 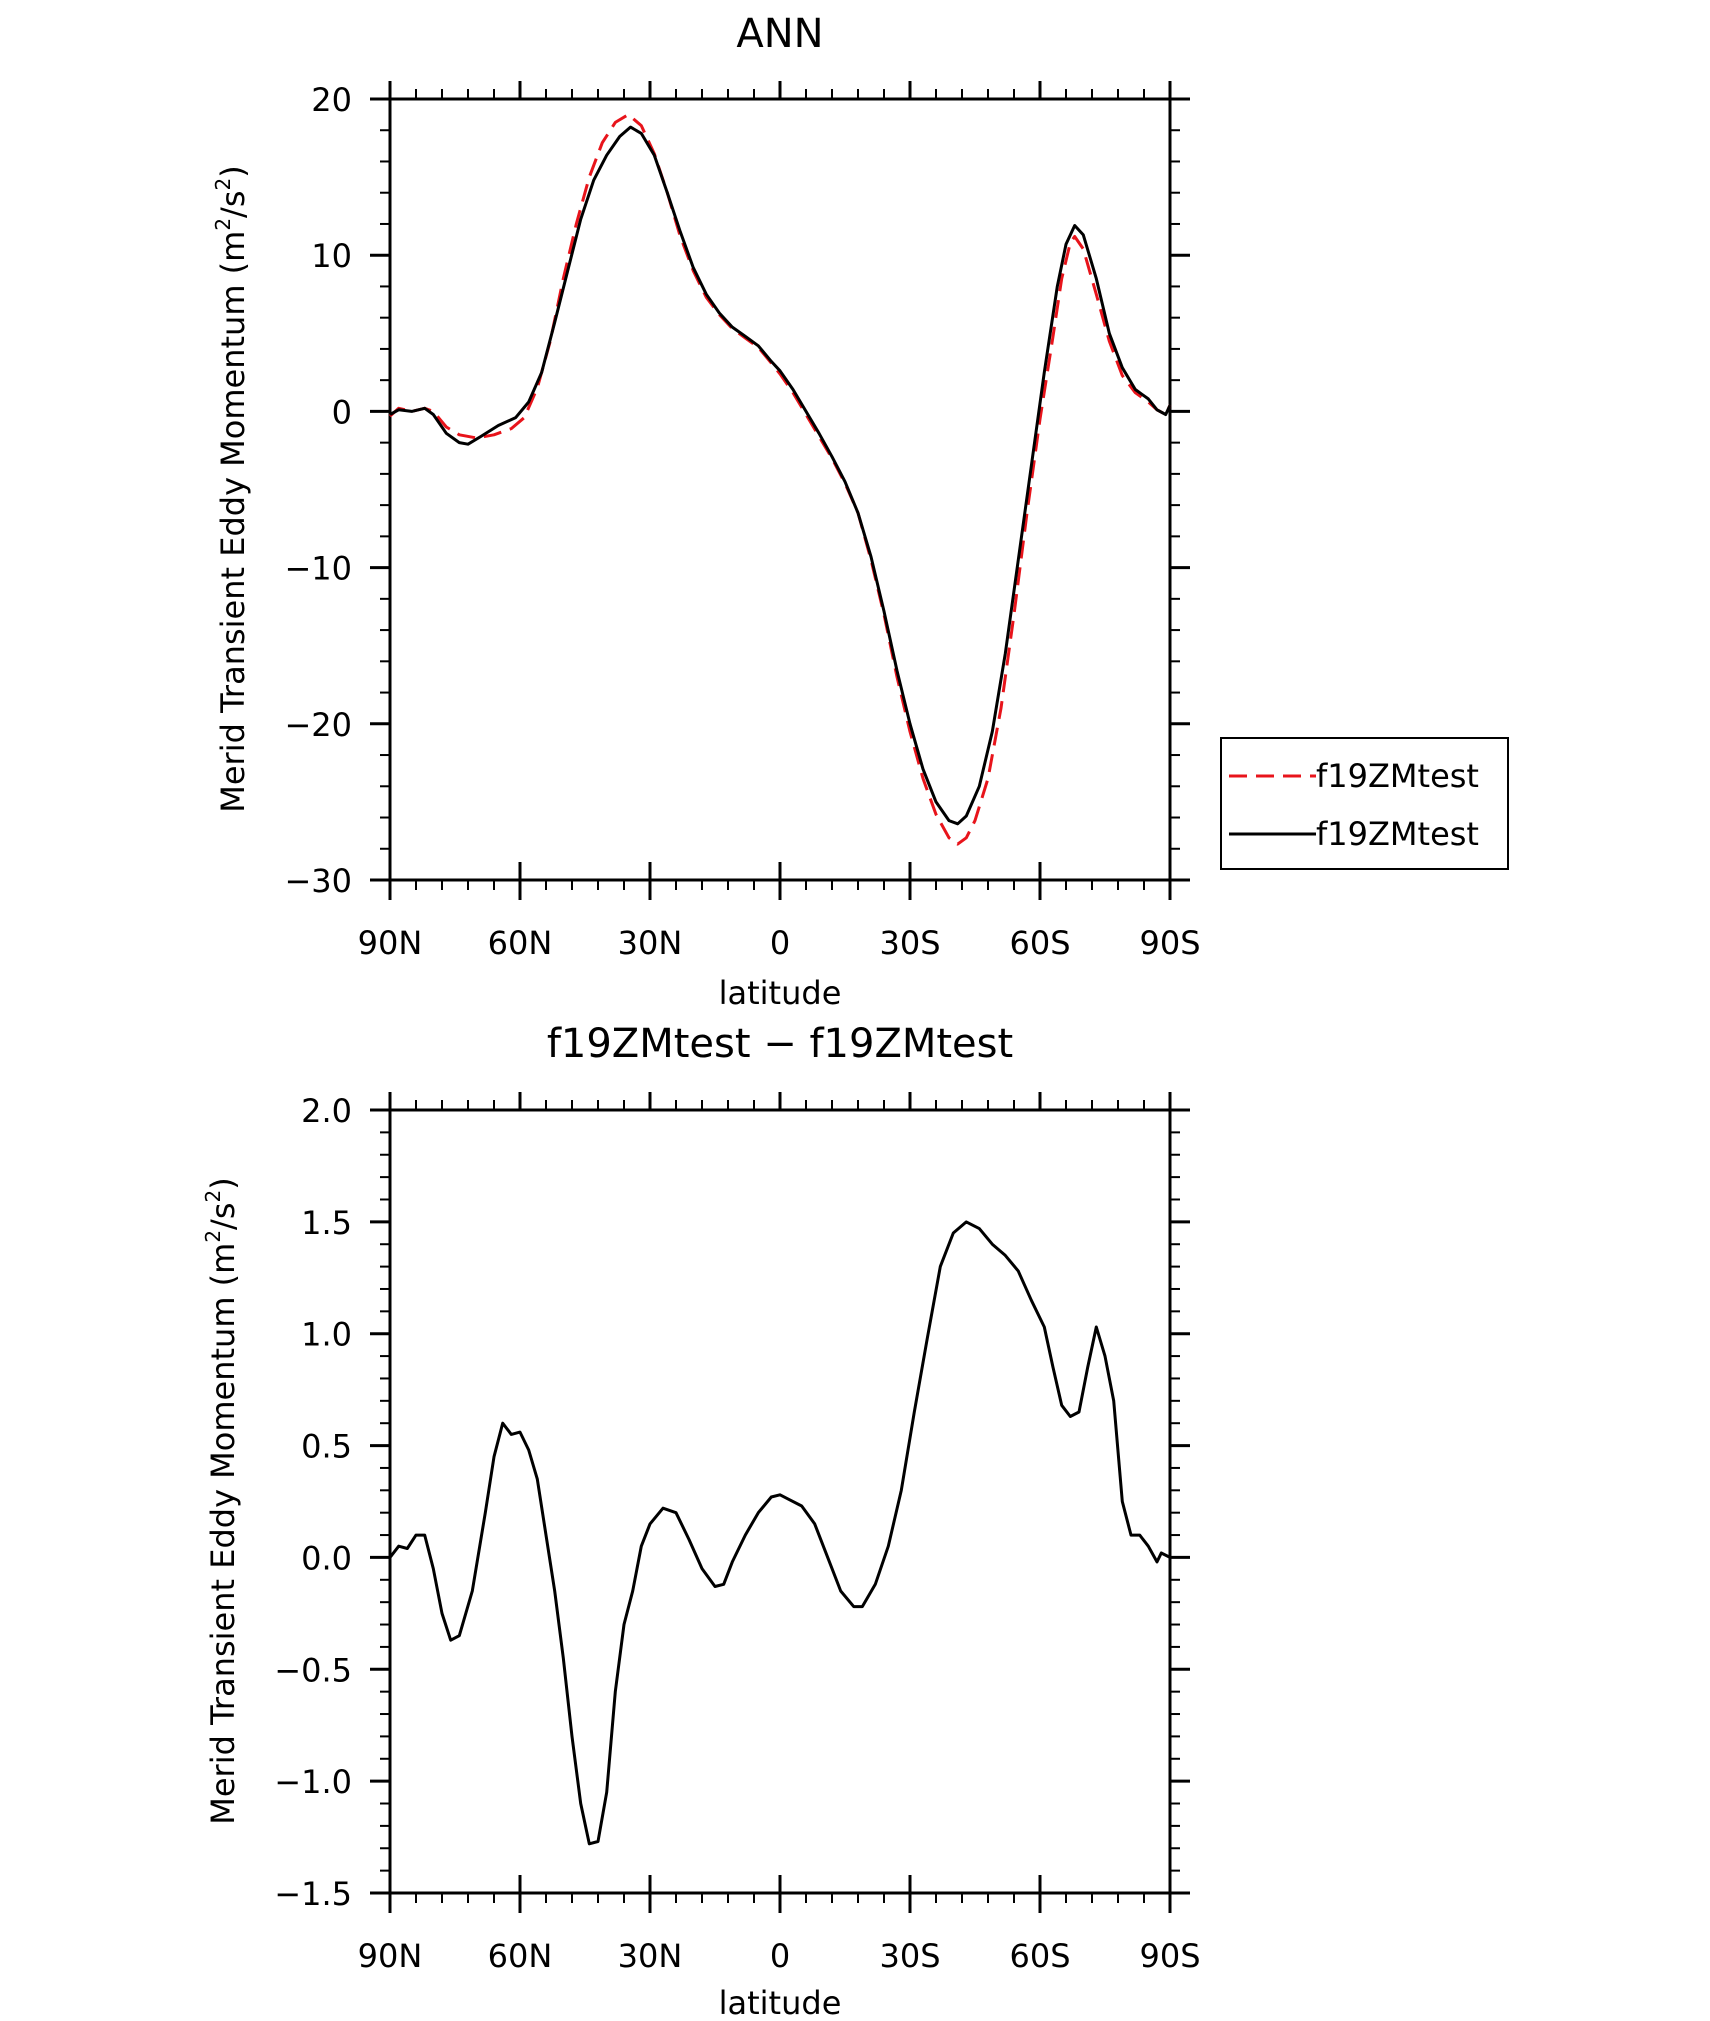 I want to click on top-x-tick-label: 90S, so click(x=1169, y=943).